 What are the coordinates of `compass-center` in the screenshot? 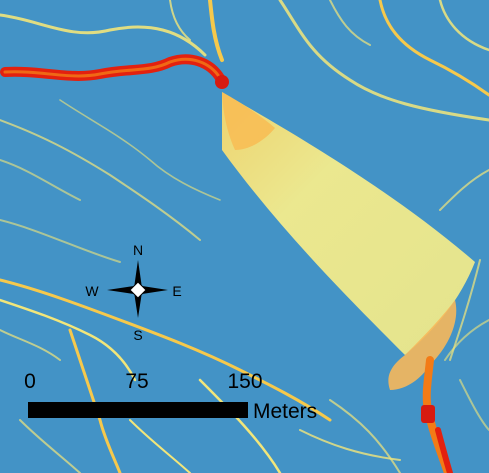 It's located at (138, 290).